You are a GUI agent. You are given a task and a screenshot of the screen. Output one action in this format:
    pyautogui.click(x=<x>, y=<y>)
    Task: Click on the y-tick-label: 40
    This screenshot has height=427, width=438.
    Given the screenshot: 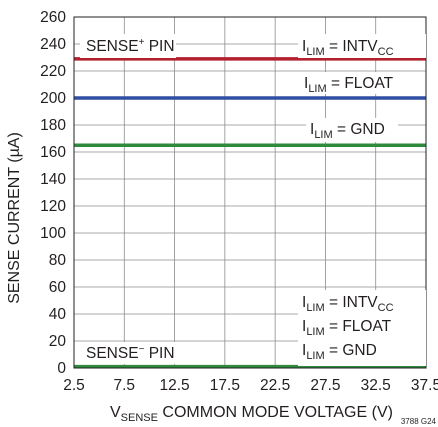 What is the action you would take?
    pyautogui.click(x=58, y=314)
    